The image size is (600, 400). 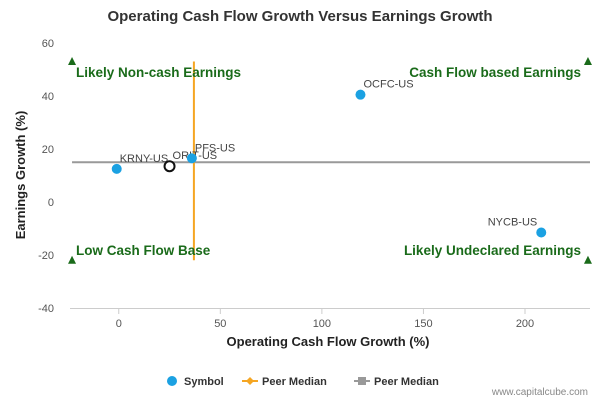 What do you see at coordinates (525, 324) in the screenshot?
I see `x-tick-label: 200` at bounding box center [525, 324].